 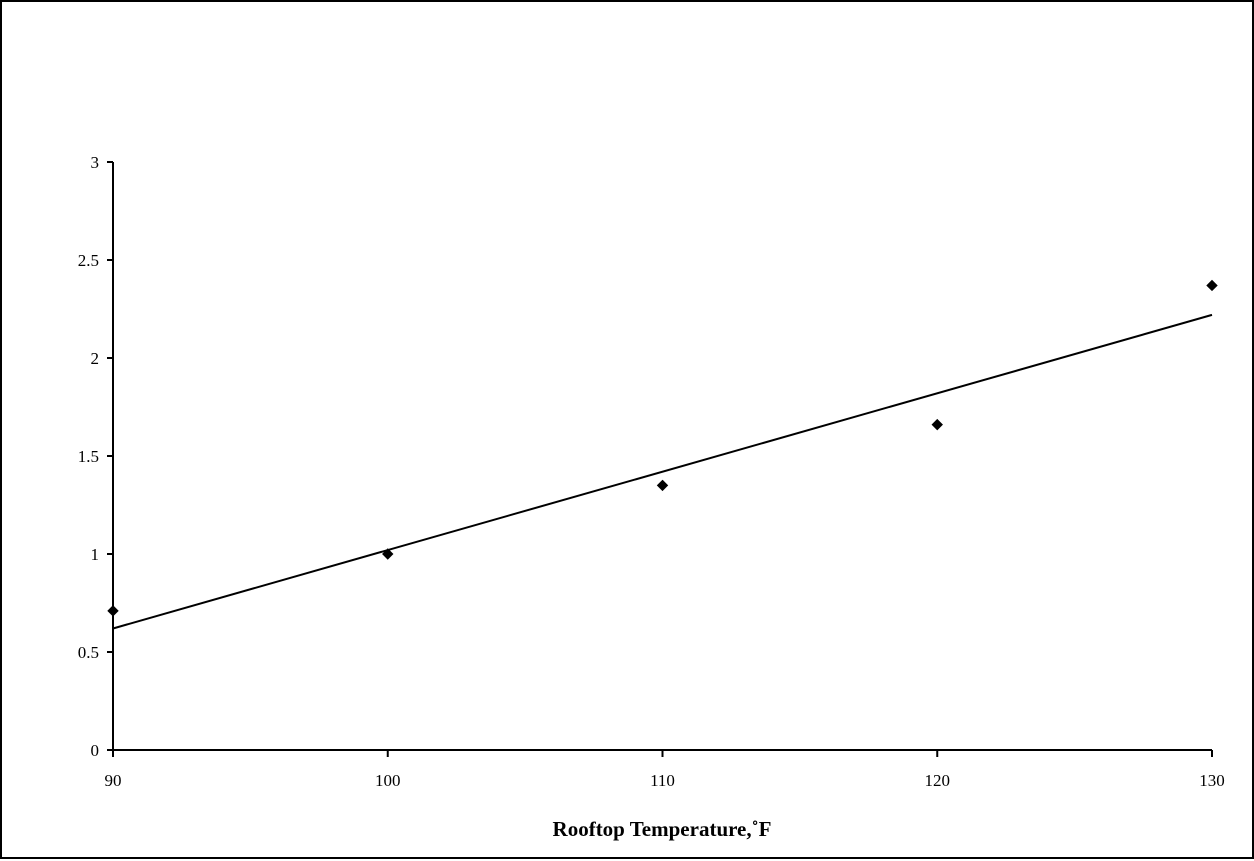 What do you see at coordinates (88, 456) in the screenshot?
I see `y-tick-label: 1.5` at bounding box center [88, 456].